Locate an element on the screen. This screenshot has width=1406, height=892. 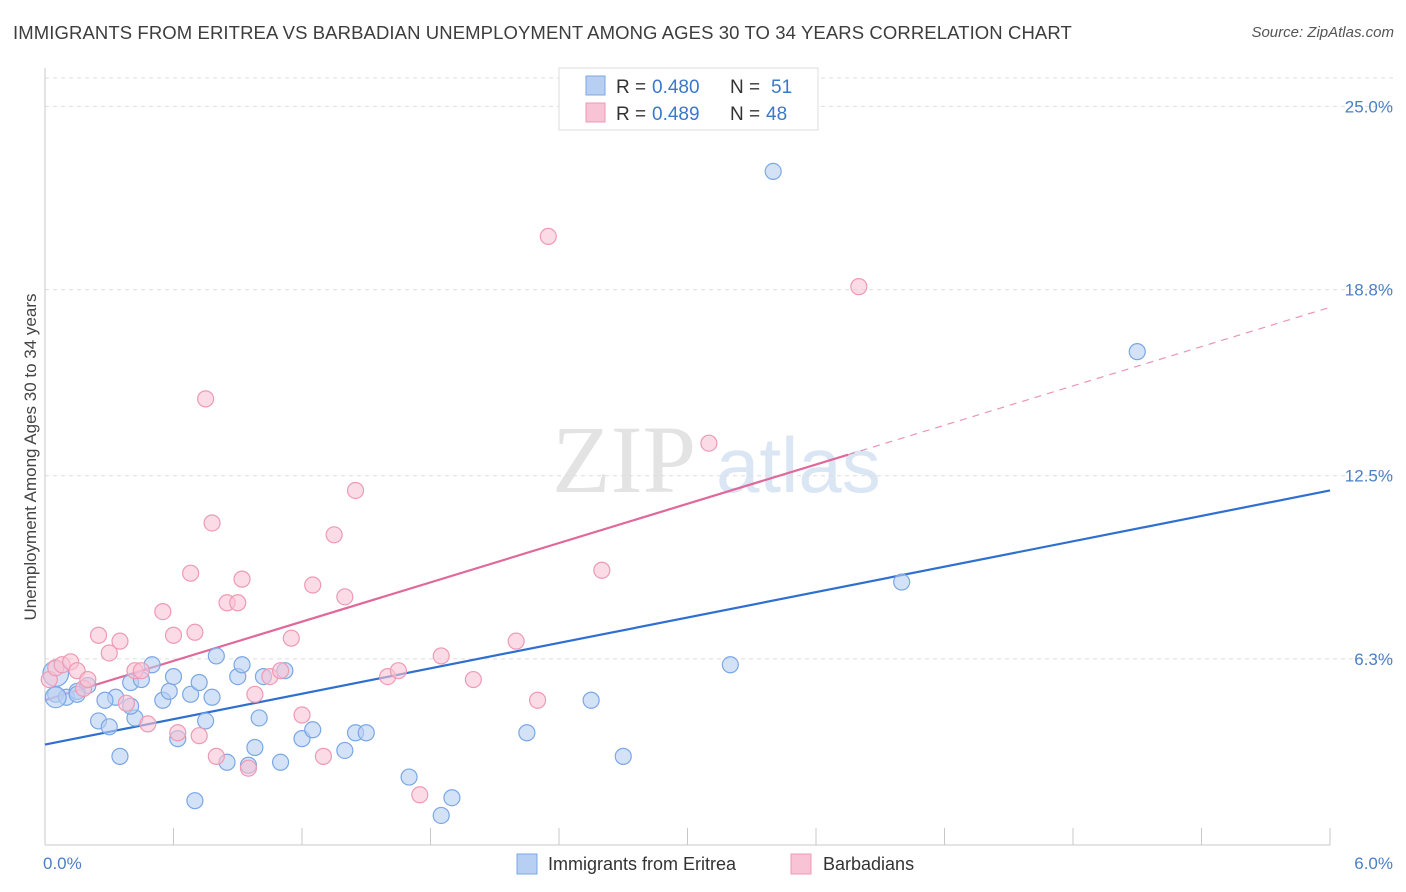
chart-source: Source: ZipAtlas.com is located at coordinates (1322, 32).